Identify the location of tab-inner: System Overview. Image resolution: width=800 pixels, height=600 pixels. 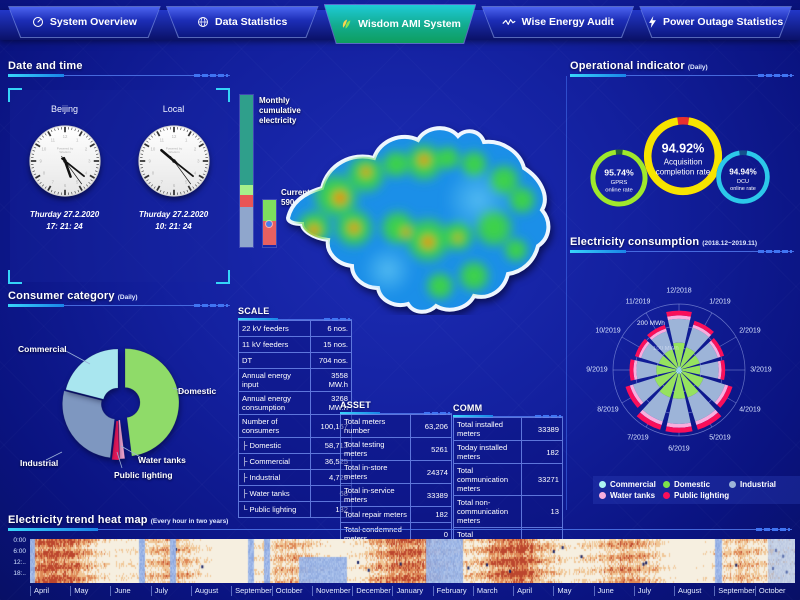
(84, 22).